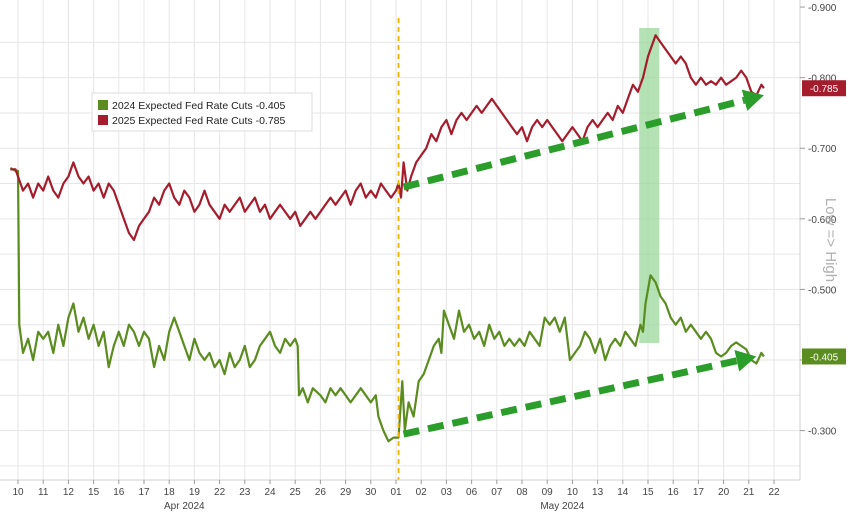 The width and height of the screenshot is (848, 513). Describe the element at coordinates (497, 492) in the screenshot. I see `x-tick-label: 07` at that location.